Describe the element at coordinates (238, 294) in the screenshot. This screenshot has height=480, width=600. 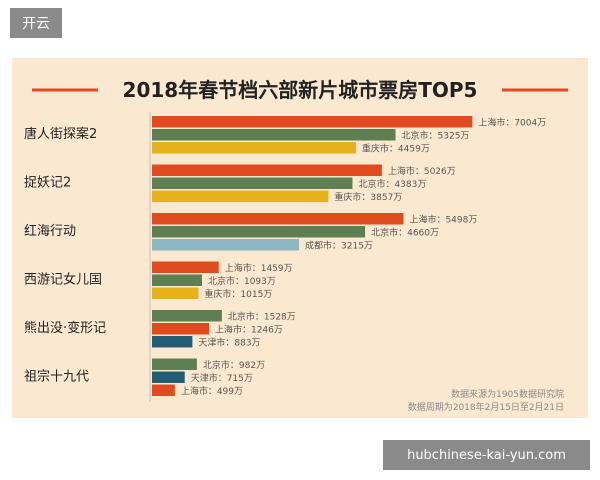
I see `bar-value-label: 重庆市：1015万` at that location.